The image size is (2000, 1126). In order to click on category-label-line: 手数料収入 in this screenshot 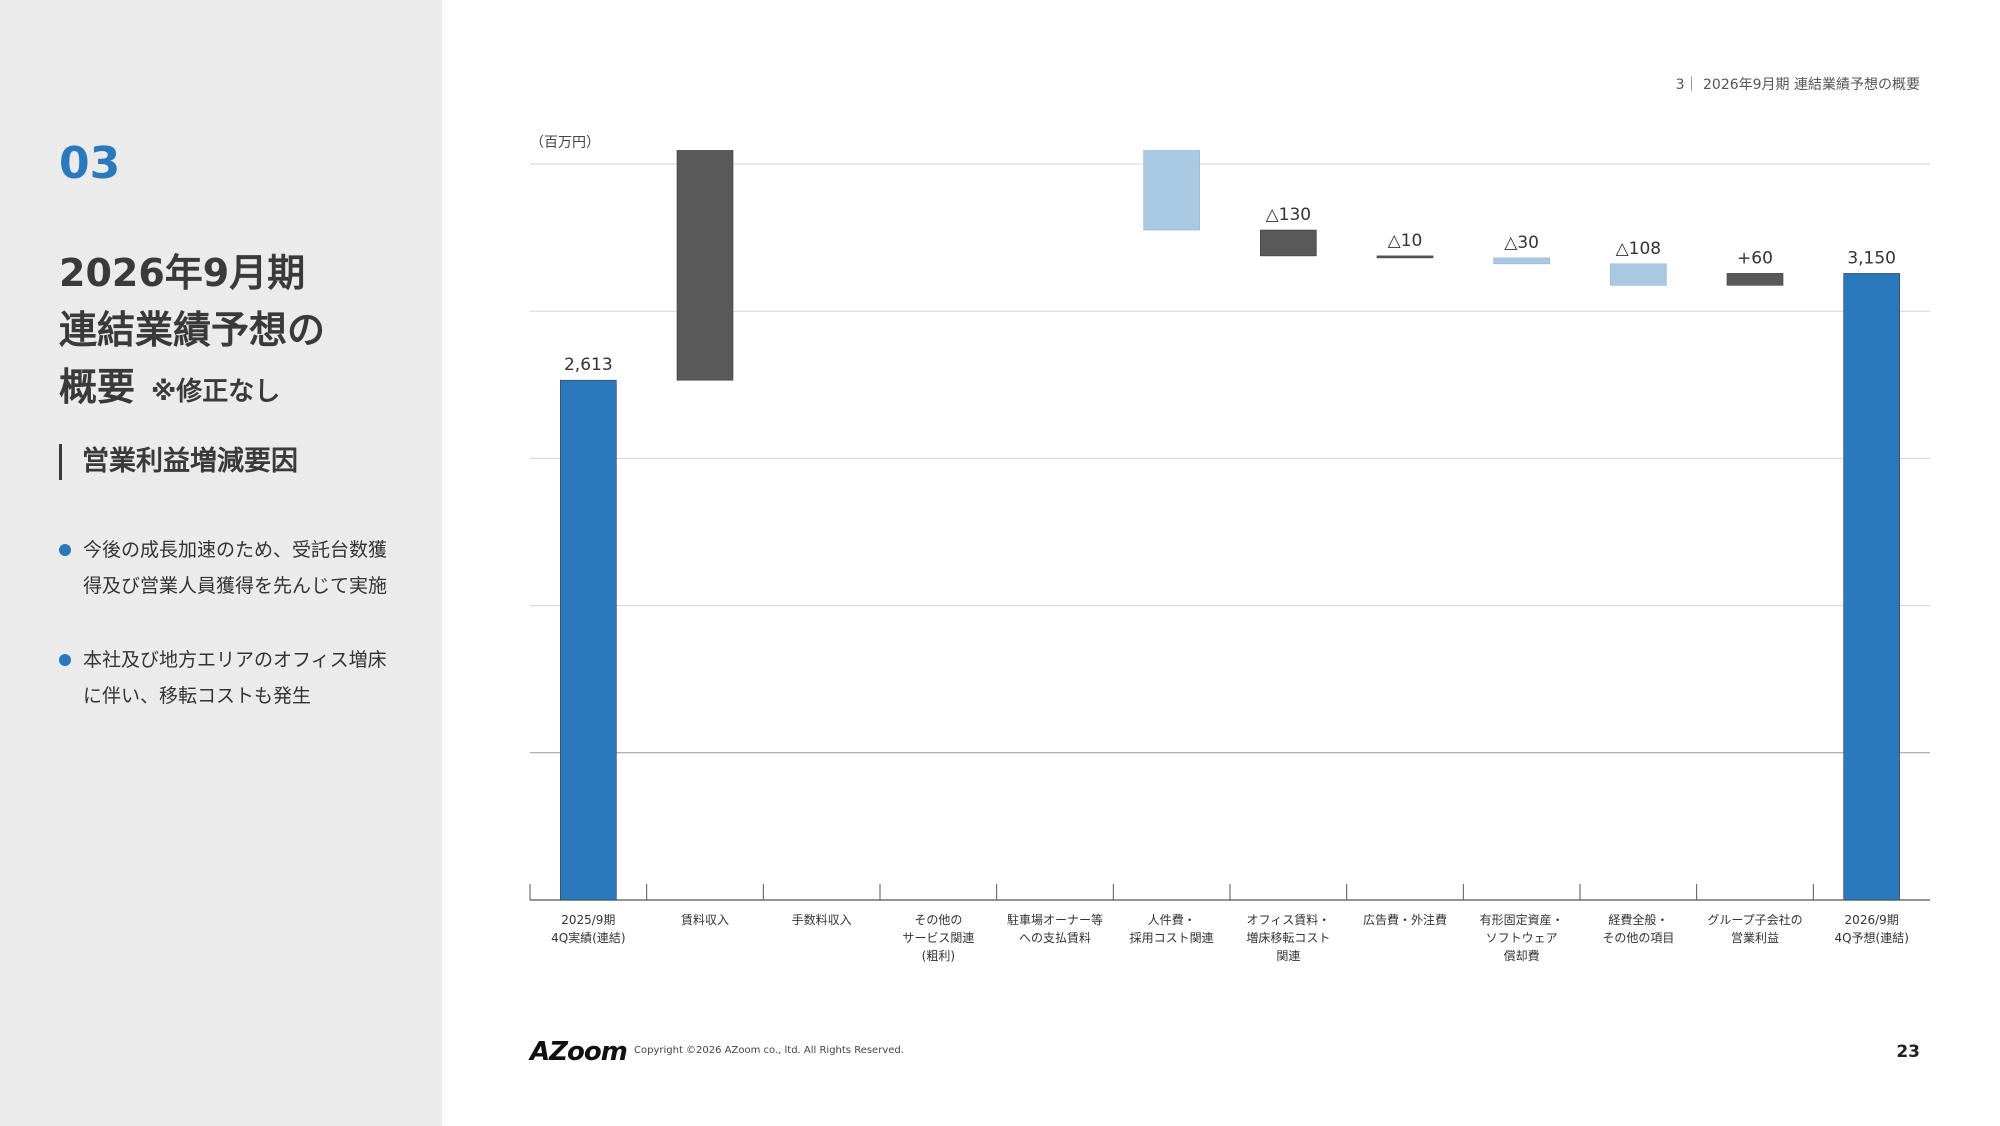, I will do `click(822, 919)`.